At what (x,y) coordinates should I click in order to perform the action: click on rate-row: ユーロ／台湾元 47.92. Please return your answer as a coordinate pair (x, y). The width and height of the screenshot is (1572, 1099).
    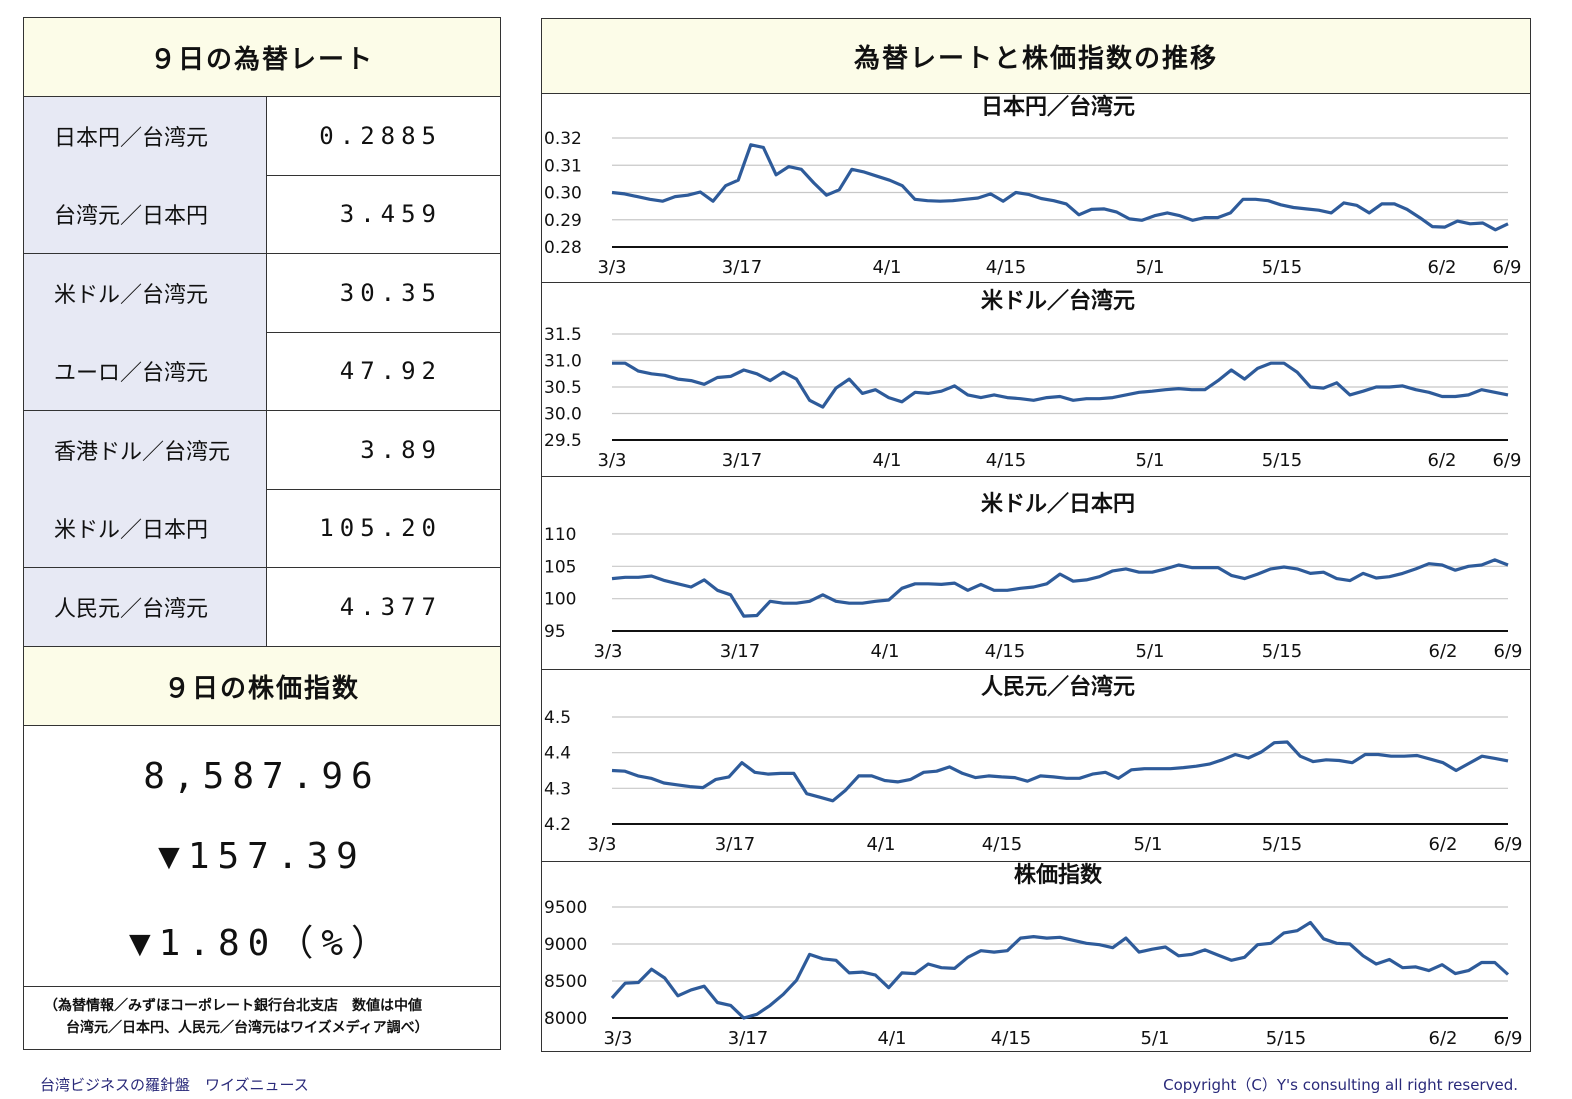
    Looking at the image, I should click on (262, 371).